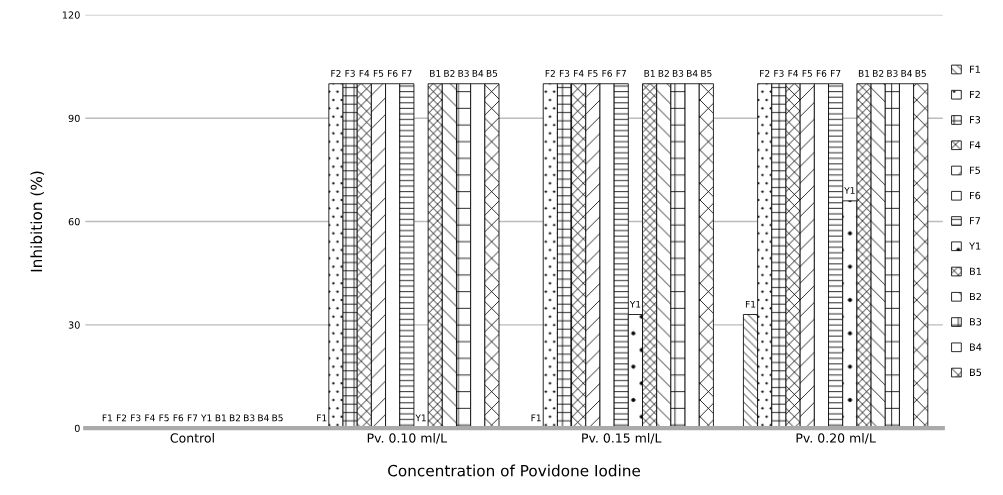 The width and height of the screenshot is (1003, 495). I want to click on legend-label: F7, so click(975, 221).